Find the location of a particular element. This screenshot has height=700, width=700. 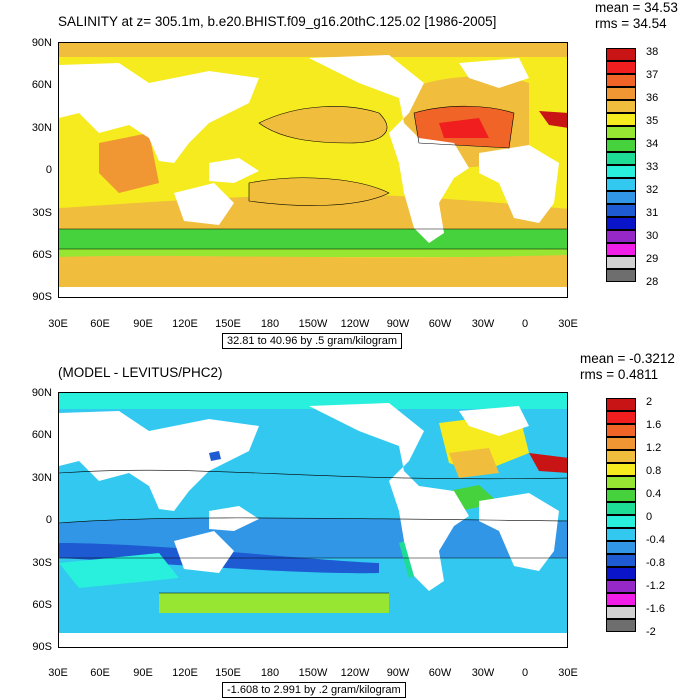

colorbar-label: -2 is located at coordinates (651, 632).